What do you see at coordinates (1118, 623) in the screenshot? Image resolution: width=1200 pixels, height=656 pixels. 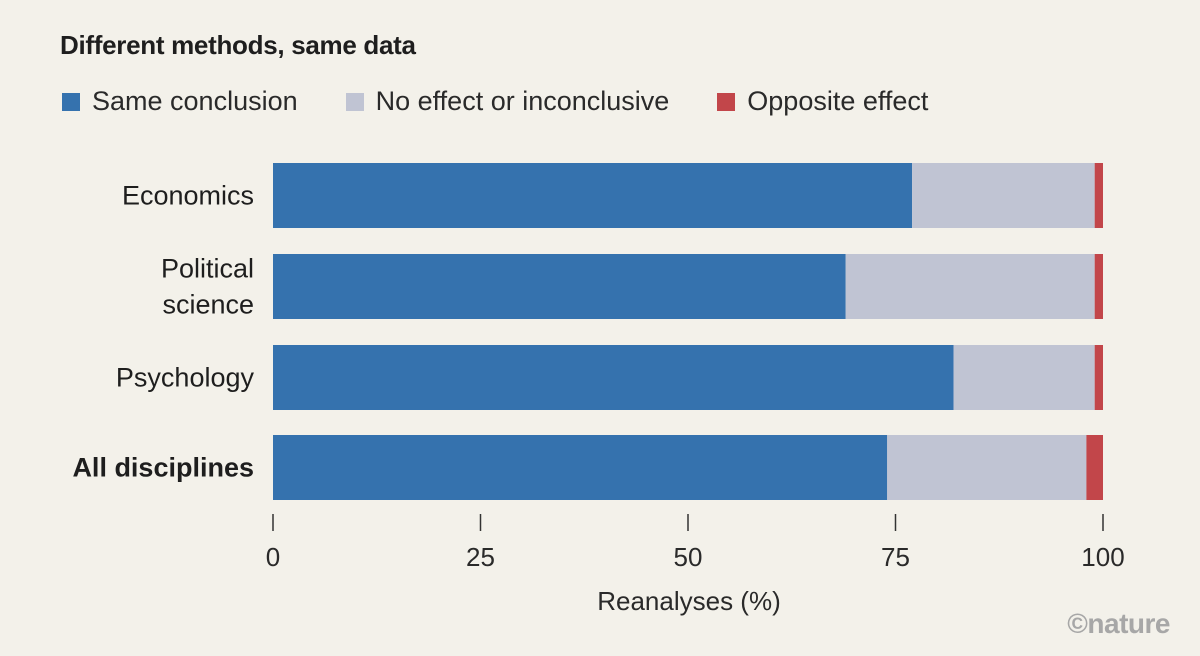 I see `nature-logo: ©nature` at bounding box center [1118, 623].